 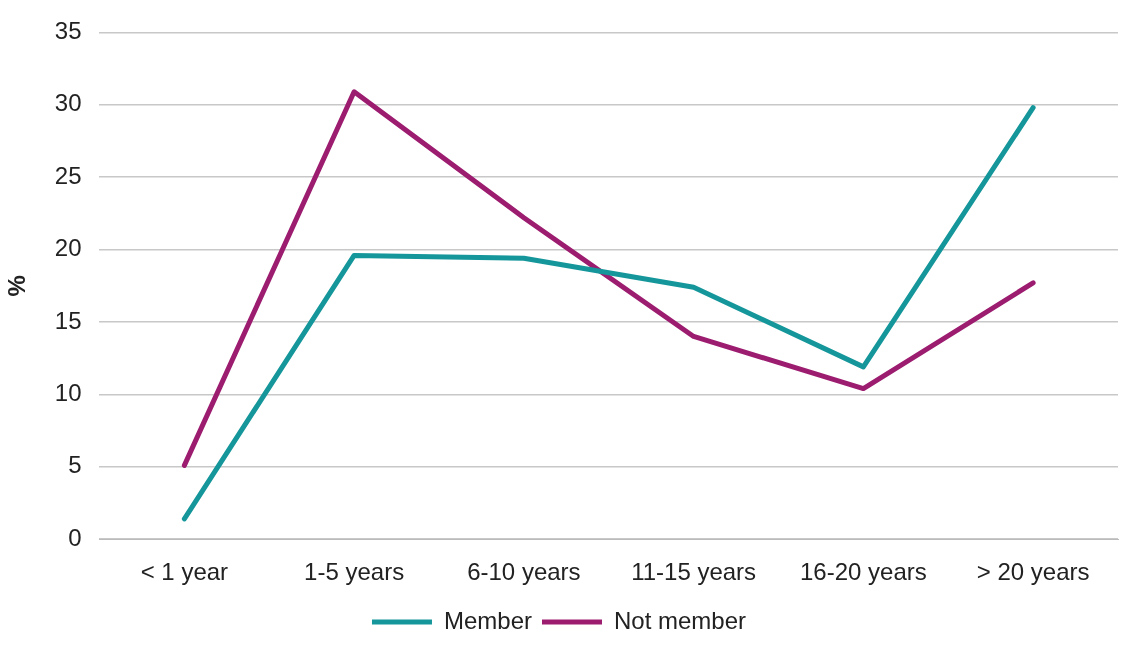 What do you see at coordinates (354, 572) in the screenshot?
I see `x-tick-label: 1-5 years` at bounding box center [354, 572].